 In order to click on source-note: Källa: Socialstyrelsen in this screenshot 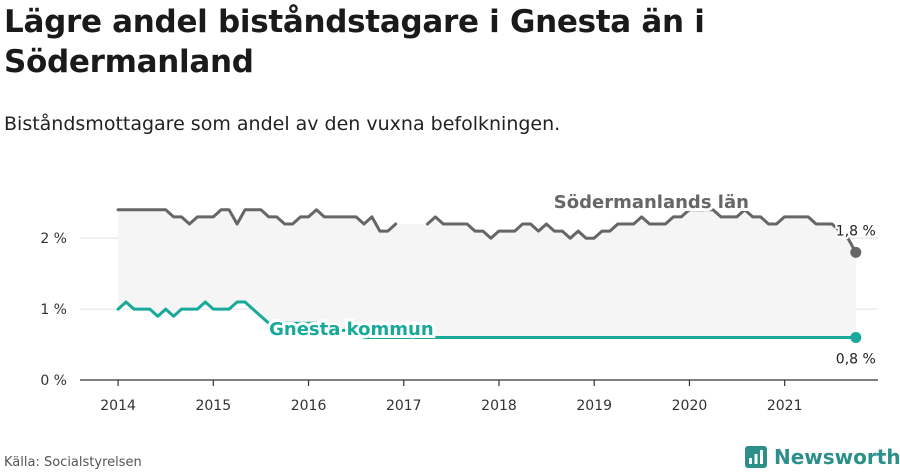, I will do `click(73, 462)`.